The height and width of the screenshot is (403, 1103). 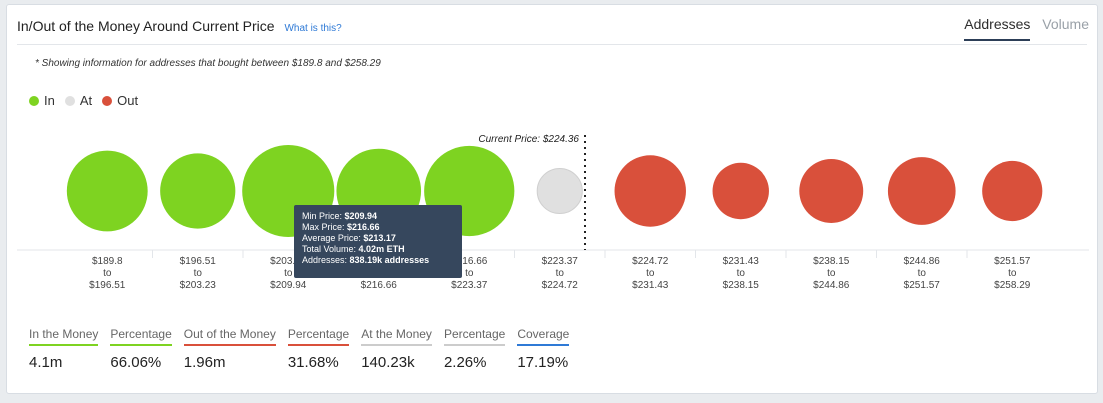 What do you see at coordinates (128, 100) in the screenshot?
I see `legend-label-out: Out` at bounding box center [128, 100].